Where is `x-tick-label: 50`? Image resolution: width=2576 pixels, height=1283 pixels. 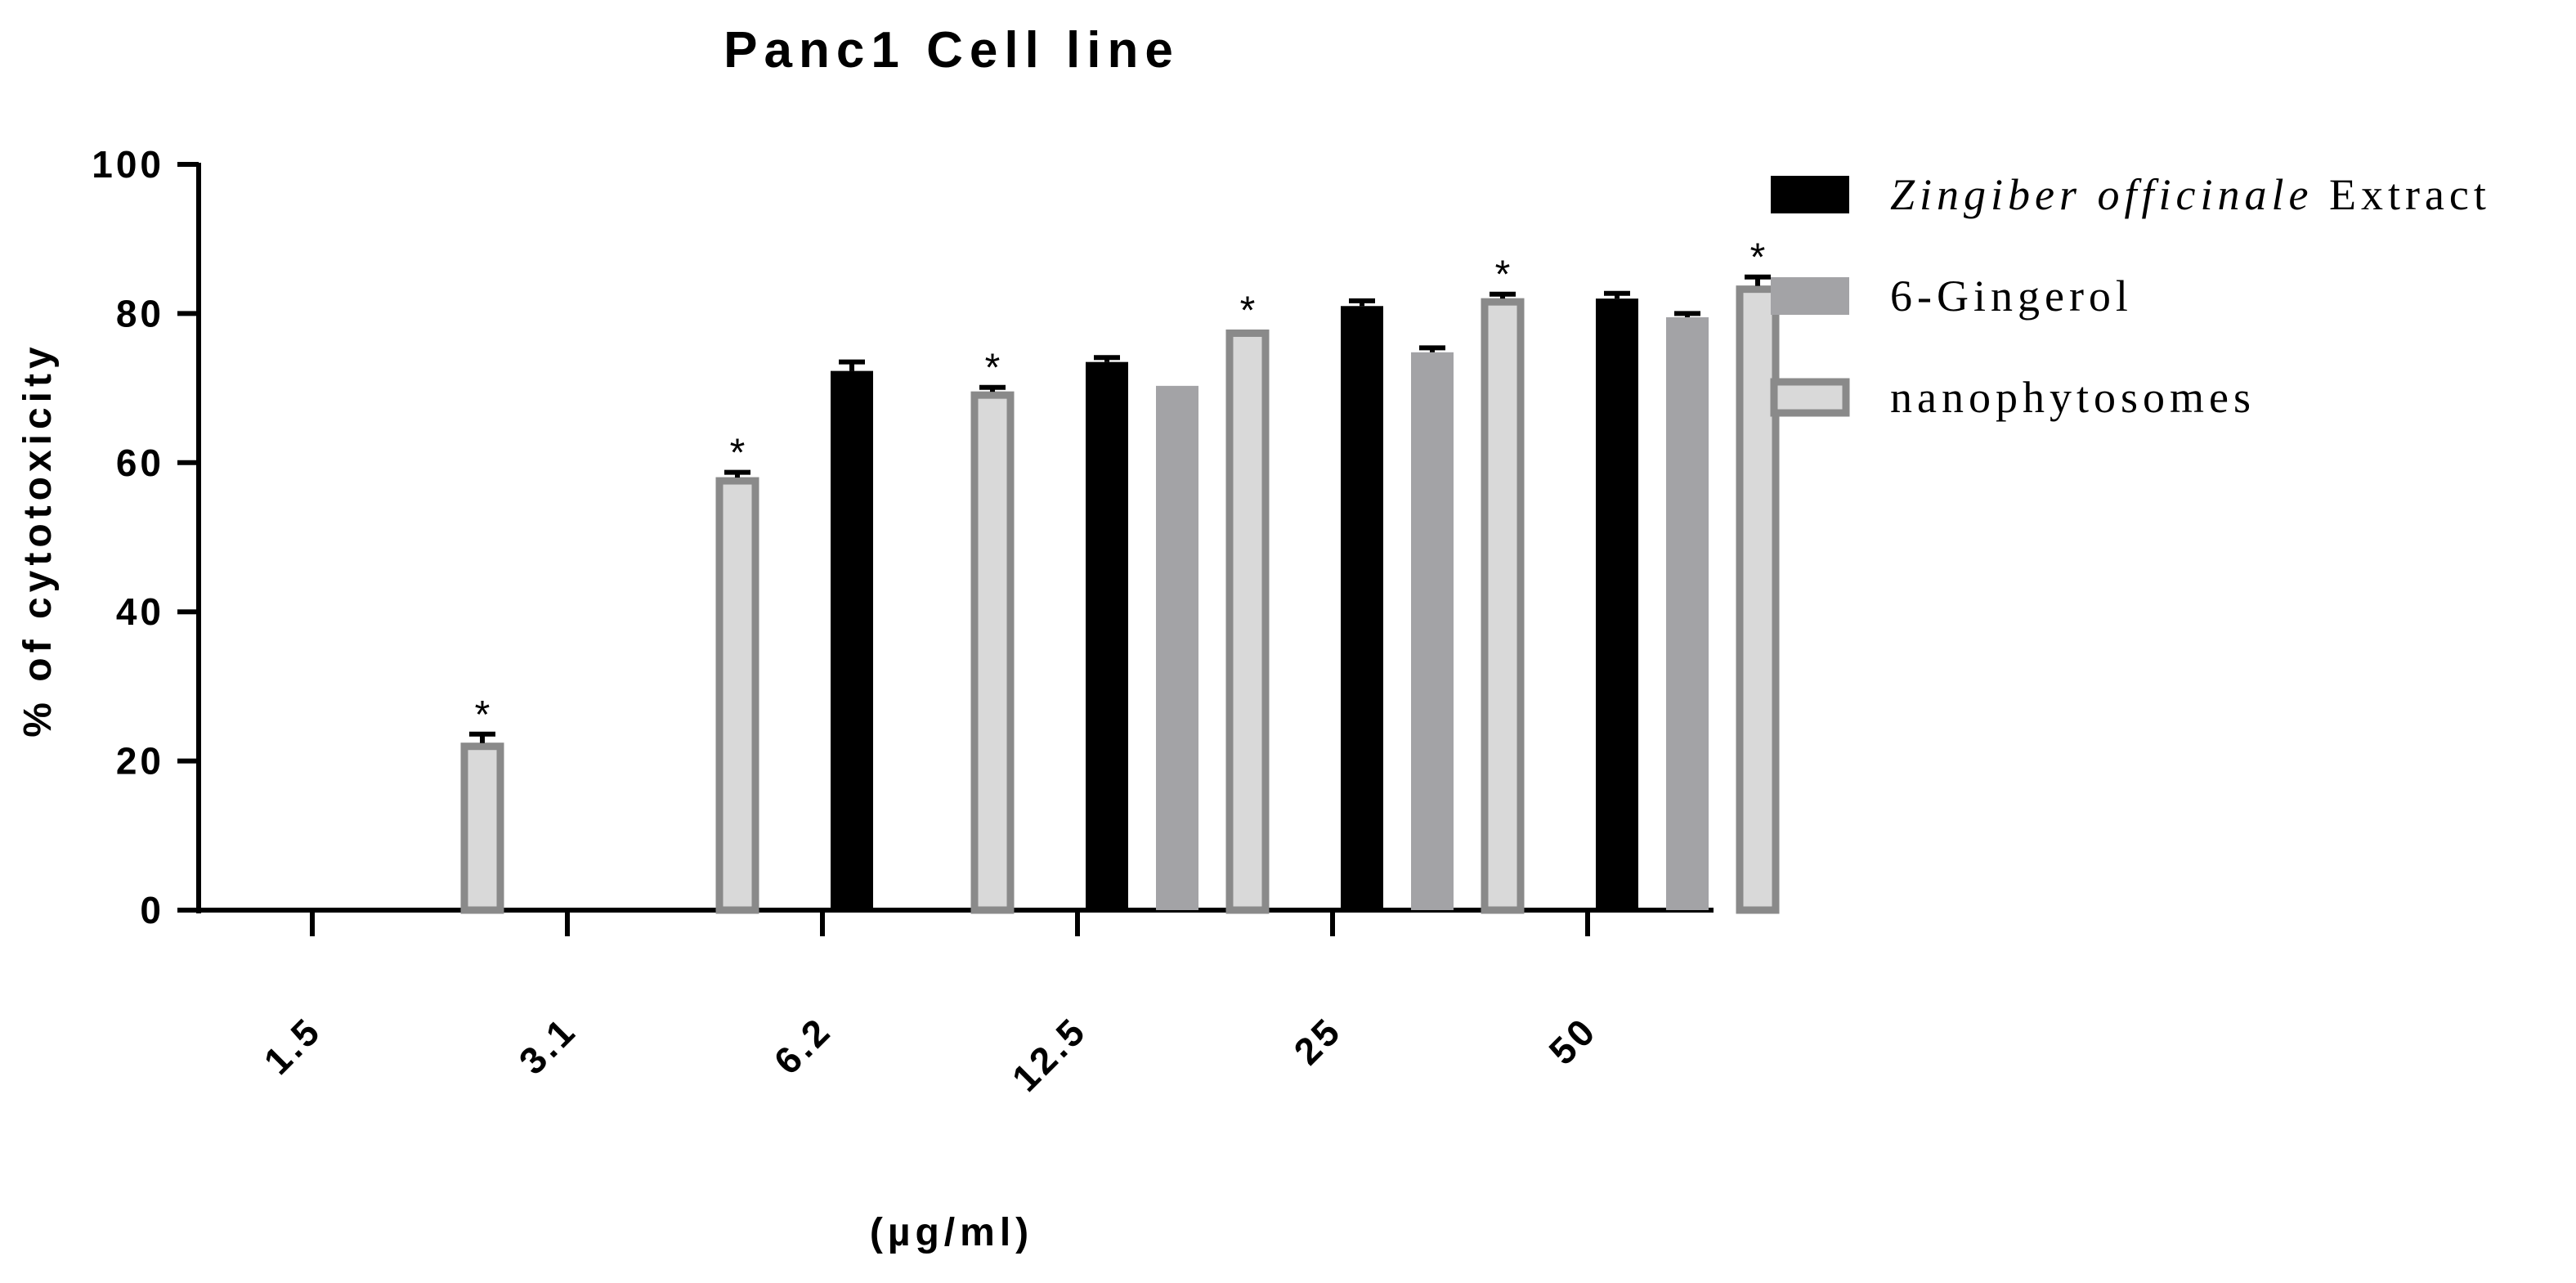 x-tick-label: 50 is located at coordinates (1573, 1040).